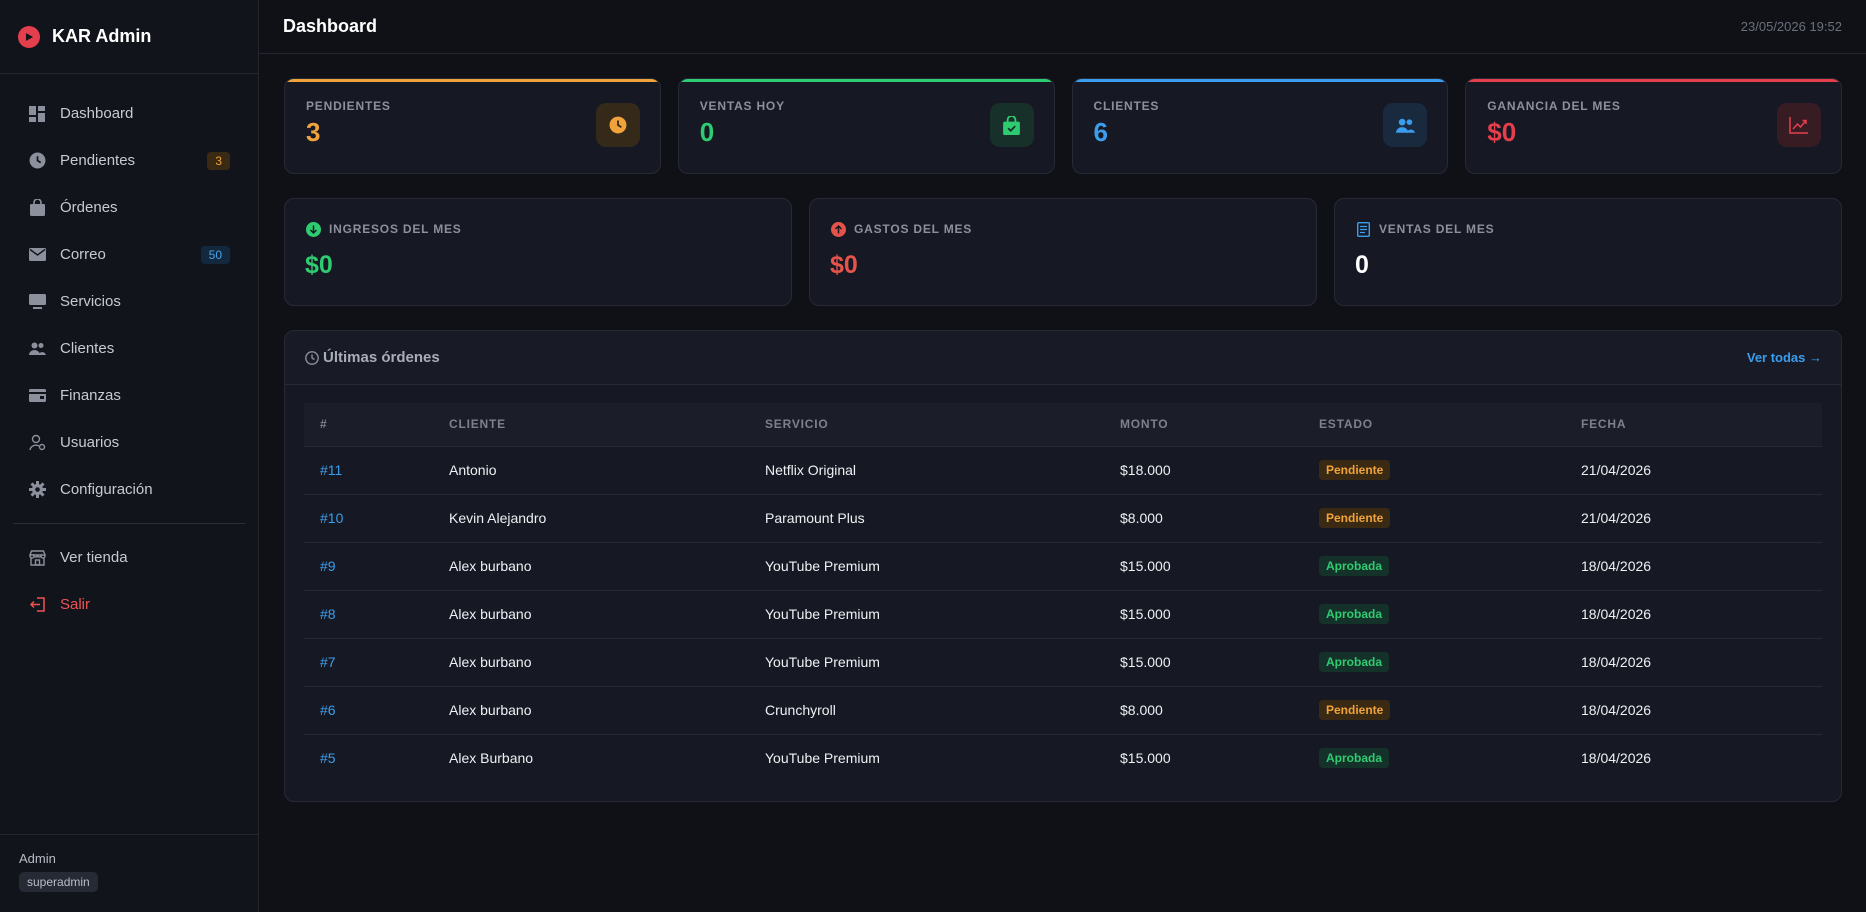 Image resolution: width=1866 pixels, height=912 pixels. Describe the element at coordinates (1434, 425) in the screenshot. I see `column-header-estado: ESTADO` at that location.